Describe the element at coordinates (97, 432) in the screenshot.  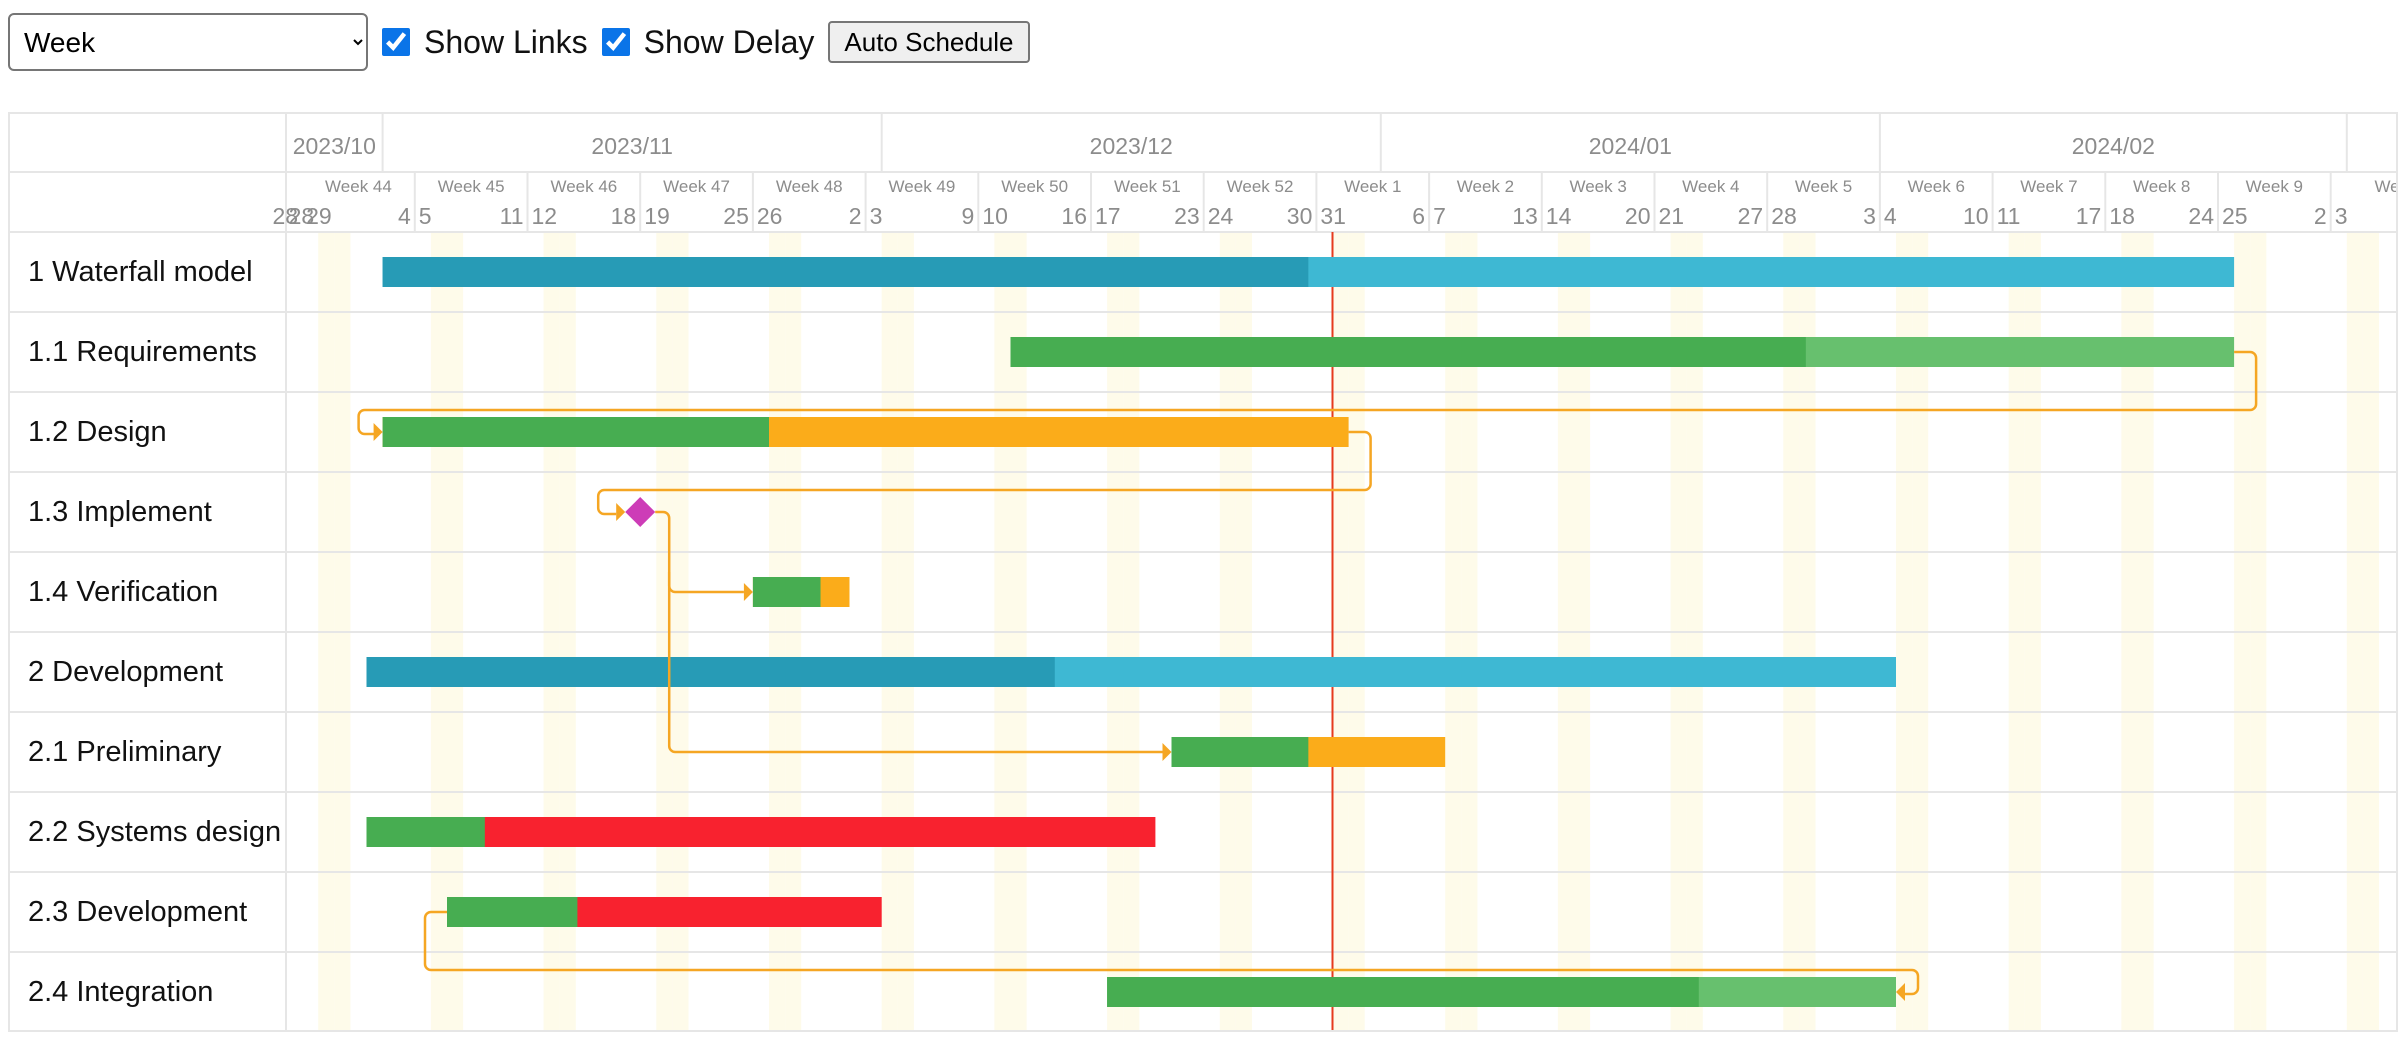
I see `task-label: 1.2 Design` at that location.